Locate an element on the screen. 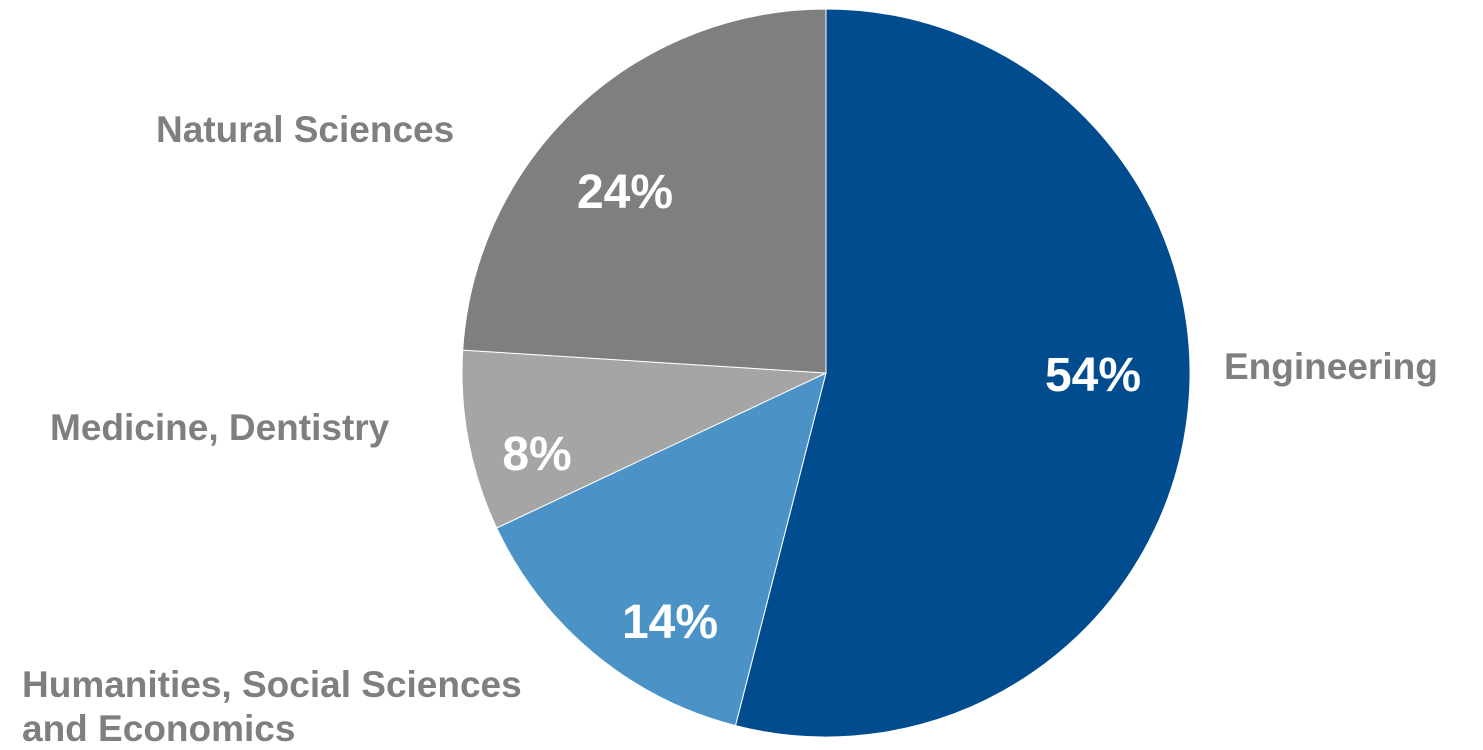 This screenshot has height=750, width=1483. pct-label-natural-sciences: 24% is located at coordinates (625, 192).